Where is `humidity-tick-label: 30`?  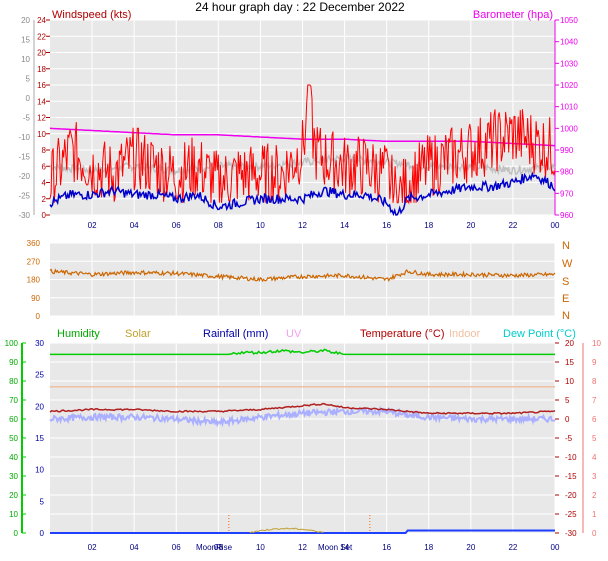
humidity-tick-label: 30 is located at coordinates (13, 476).